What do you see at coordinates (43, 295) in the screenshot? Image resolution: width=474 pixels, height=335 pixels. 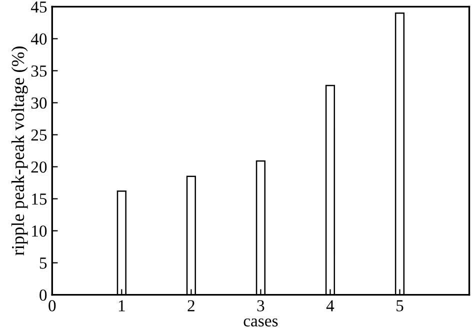 I see `y-tick-label: 0` at bounding box center [43, 295].